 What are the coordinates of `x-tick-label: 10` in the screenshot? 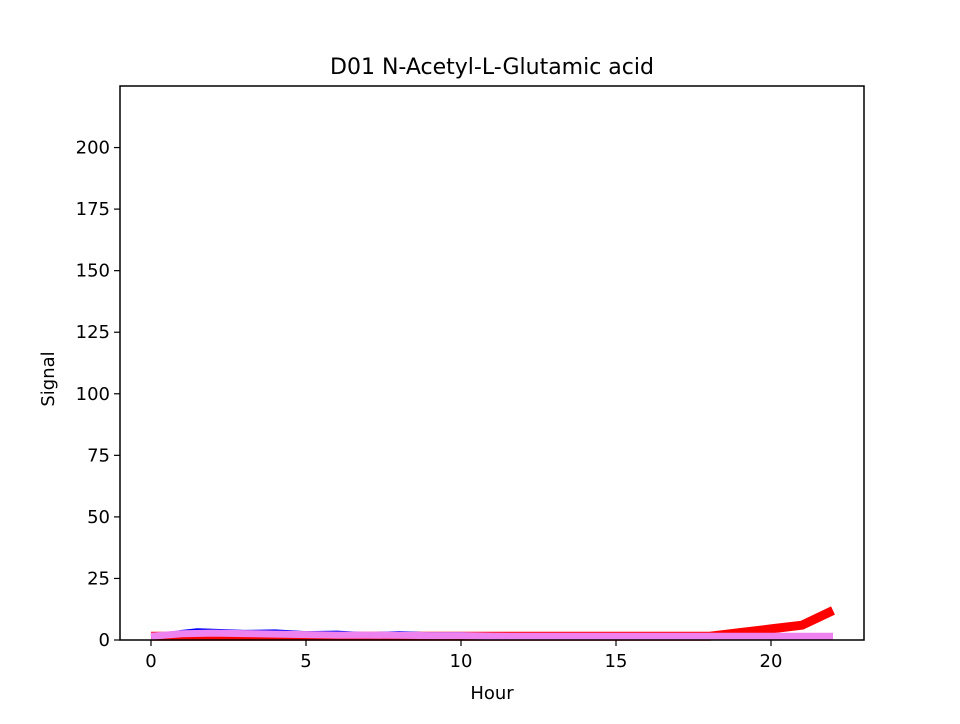 It's located at (461, 661).